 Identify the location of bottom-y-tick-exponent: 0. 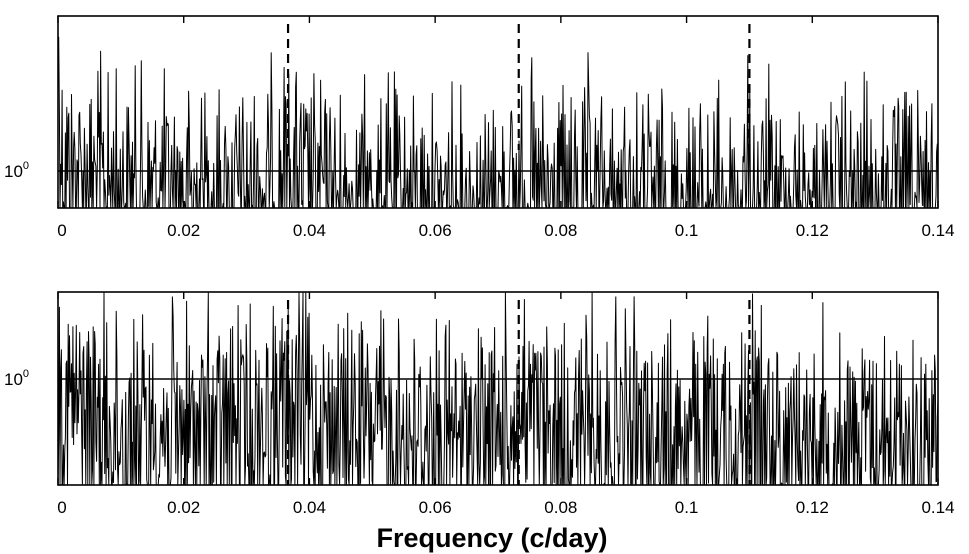
(26, 374).